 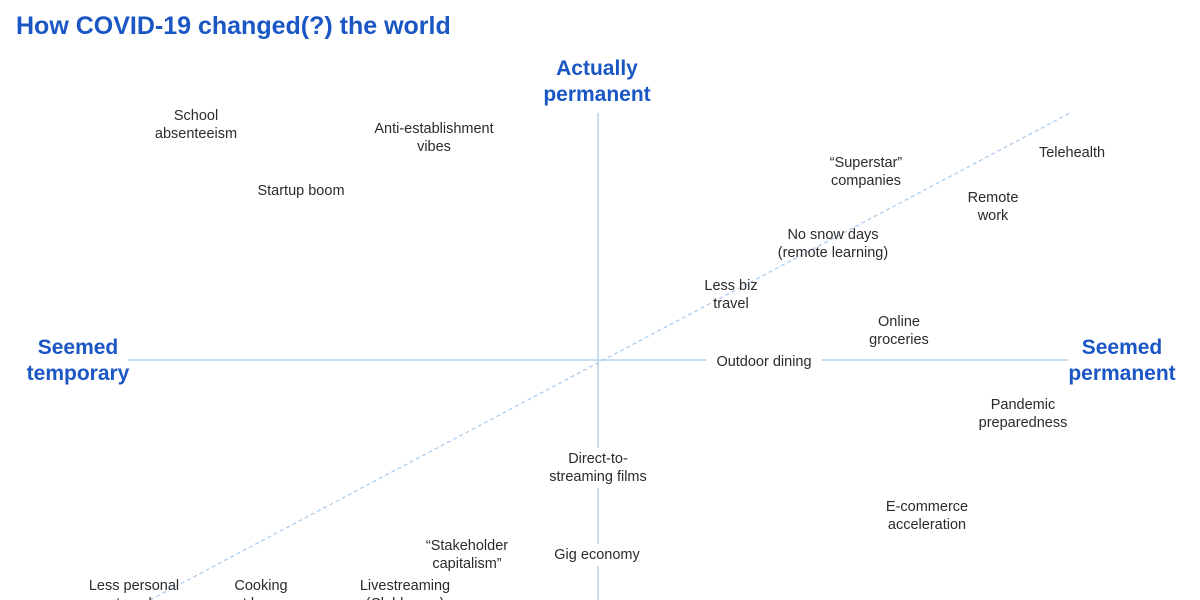 What do you see at coordinates (1023, 405) in the screenshot?
I see `item-label-pandemic-preparedness-line: Pandemic` at bounding box center [1023, 405].